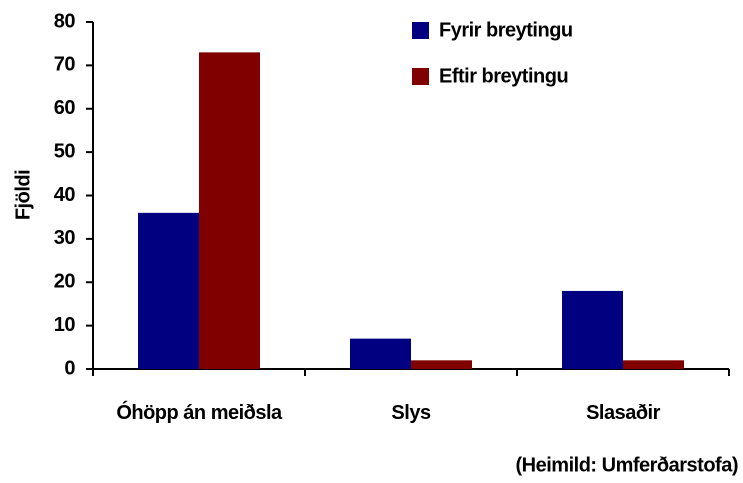  What do you see at coordinates (65, 65) in the screenshot?
I see `y-tick-label: 70` at bounding box center [65, 65].